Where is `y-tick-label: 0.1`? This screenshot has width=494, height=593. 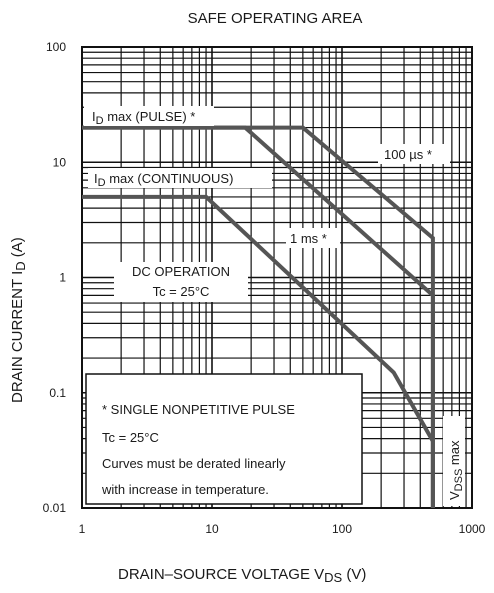
y-tick-label: 0.1 is located at coordinates (57, 393).